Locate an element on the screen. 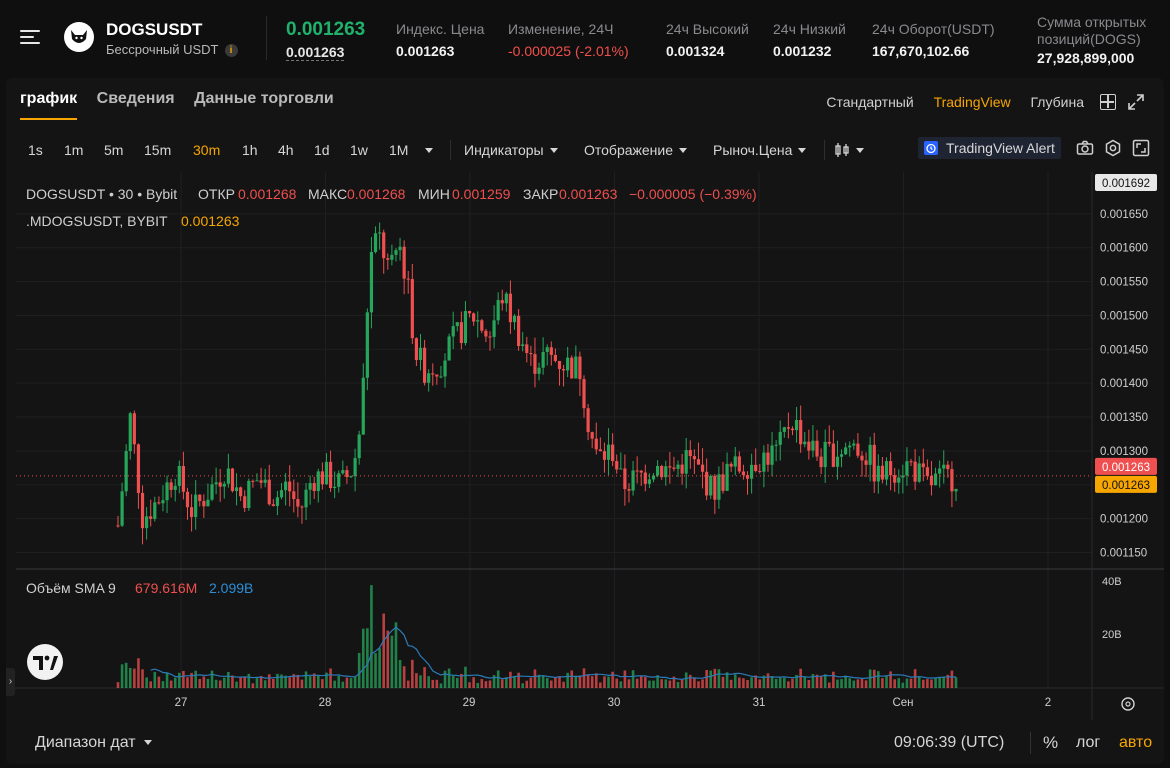 The width and height of the screenshot is (1170, 768). percent-scale-toggle: % is located at coordinates (1051, 742).